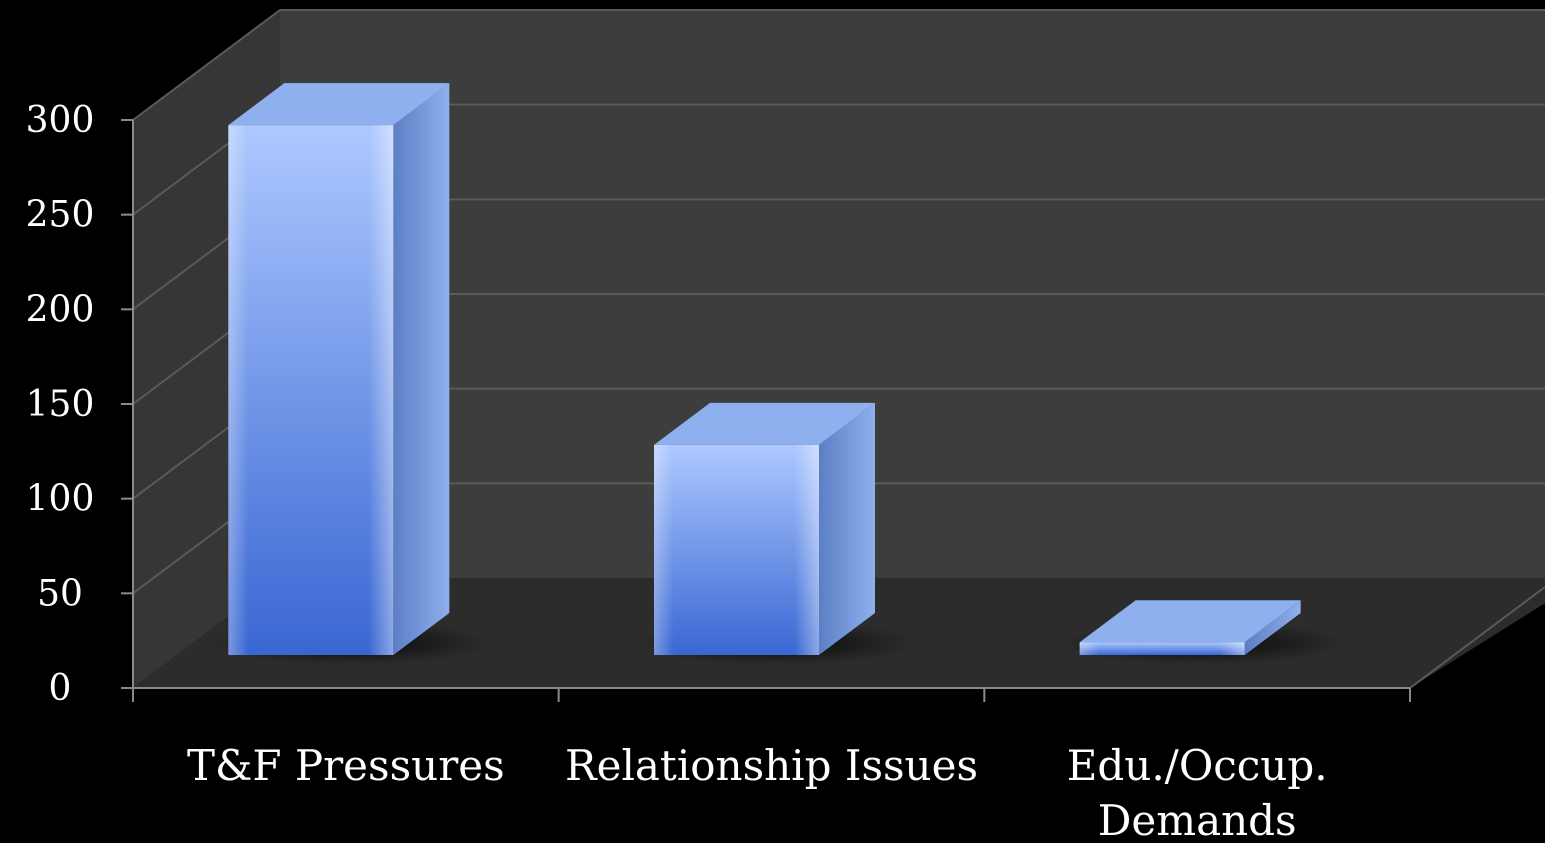 The height and width of the screenshot is (843, 1545). Describe the element at coordinates (1197, 819) in the screenshot. I see `x-tick-label: Demands` at that location.